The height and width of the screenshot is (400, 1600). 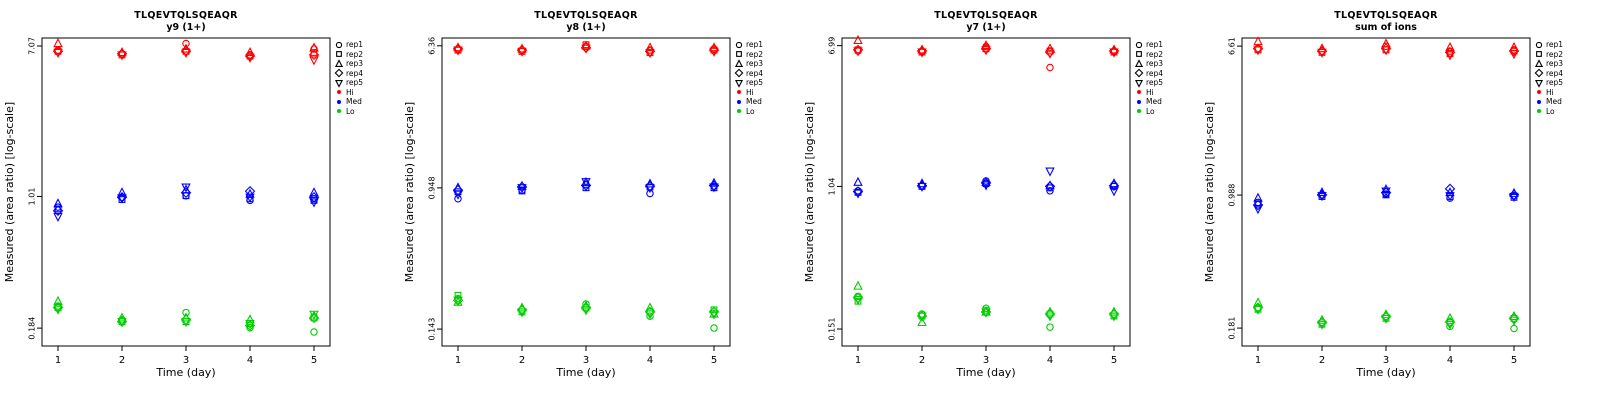 I want to click on y-tick-label: 0.184, so click(x=32, y=328).